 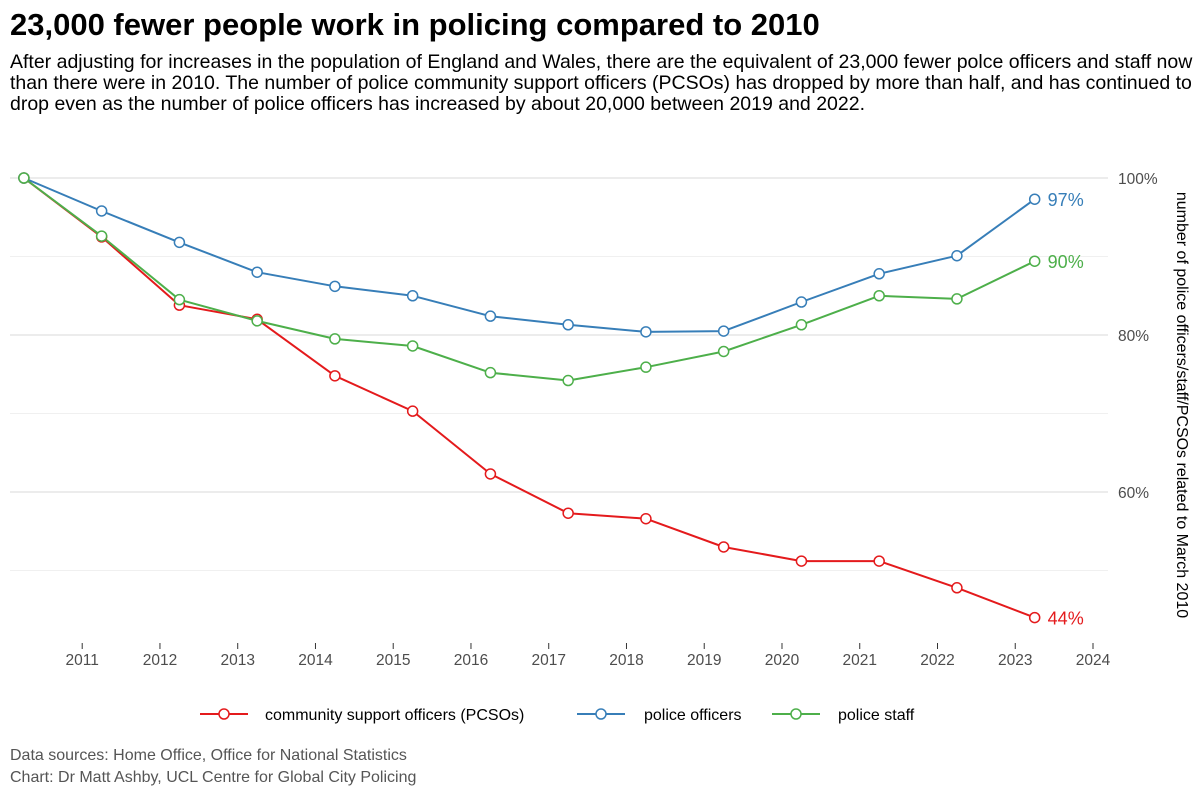 I want to click on end-value-label: 44%, so click(x=1066, y=619).